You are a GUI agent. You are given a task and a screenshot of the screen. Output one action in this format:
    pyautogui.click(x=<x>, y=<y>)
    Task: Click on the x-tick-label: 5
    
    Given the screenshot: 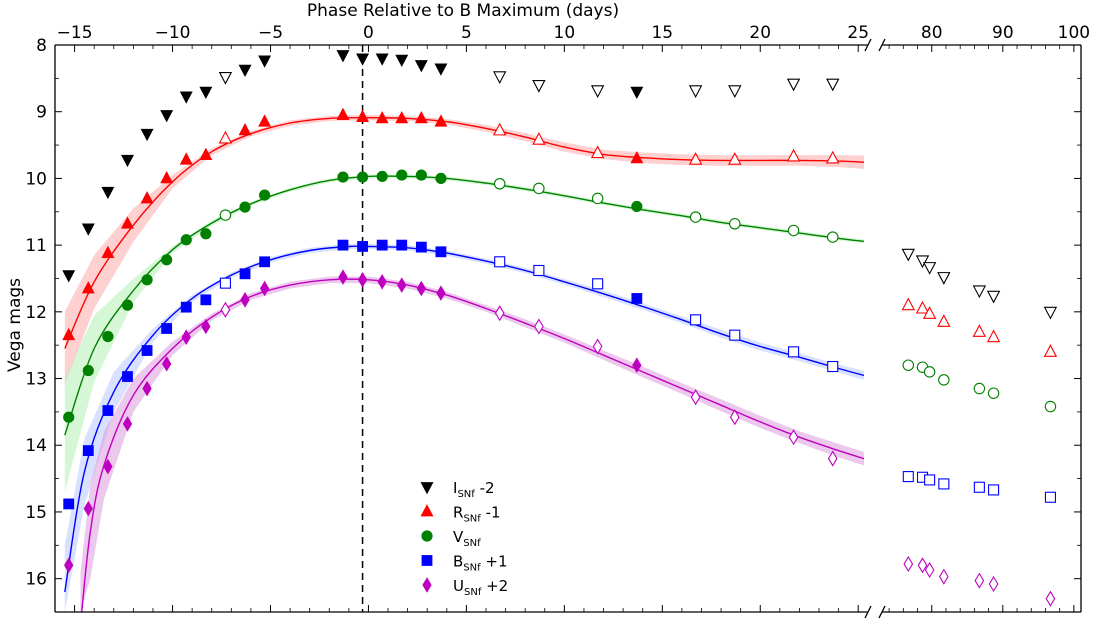 What is the action you would take?
    pyautogui.click(x=466, y=33)
    